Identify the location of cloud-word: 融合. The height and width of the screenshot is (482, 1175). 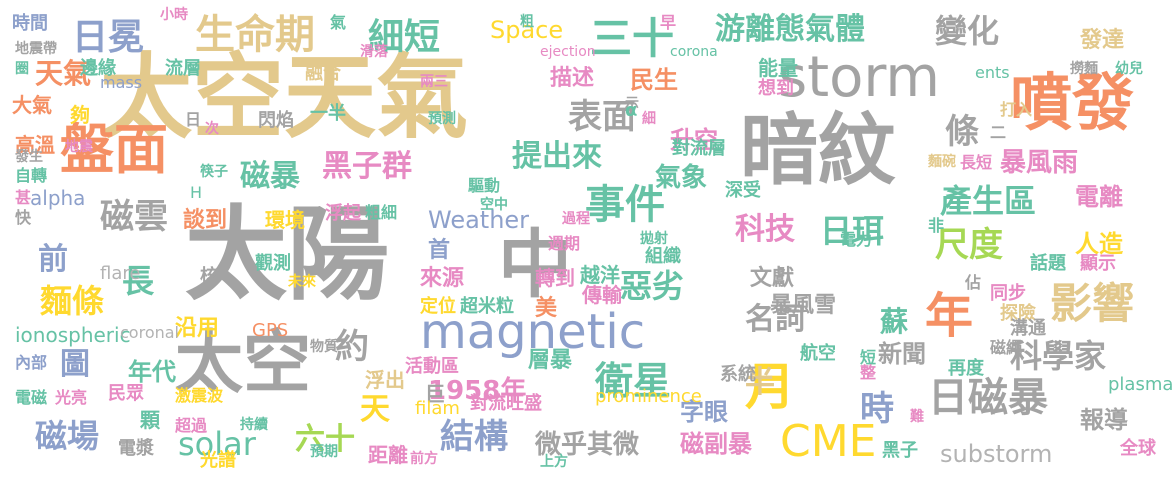
(323, 73).